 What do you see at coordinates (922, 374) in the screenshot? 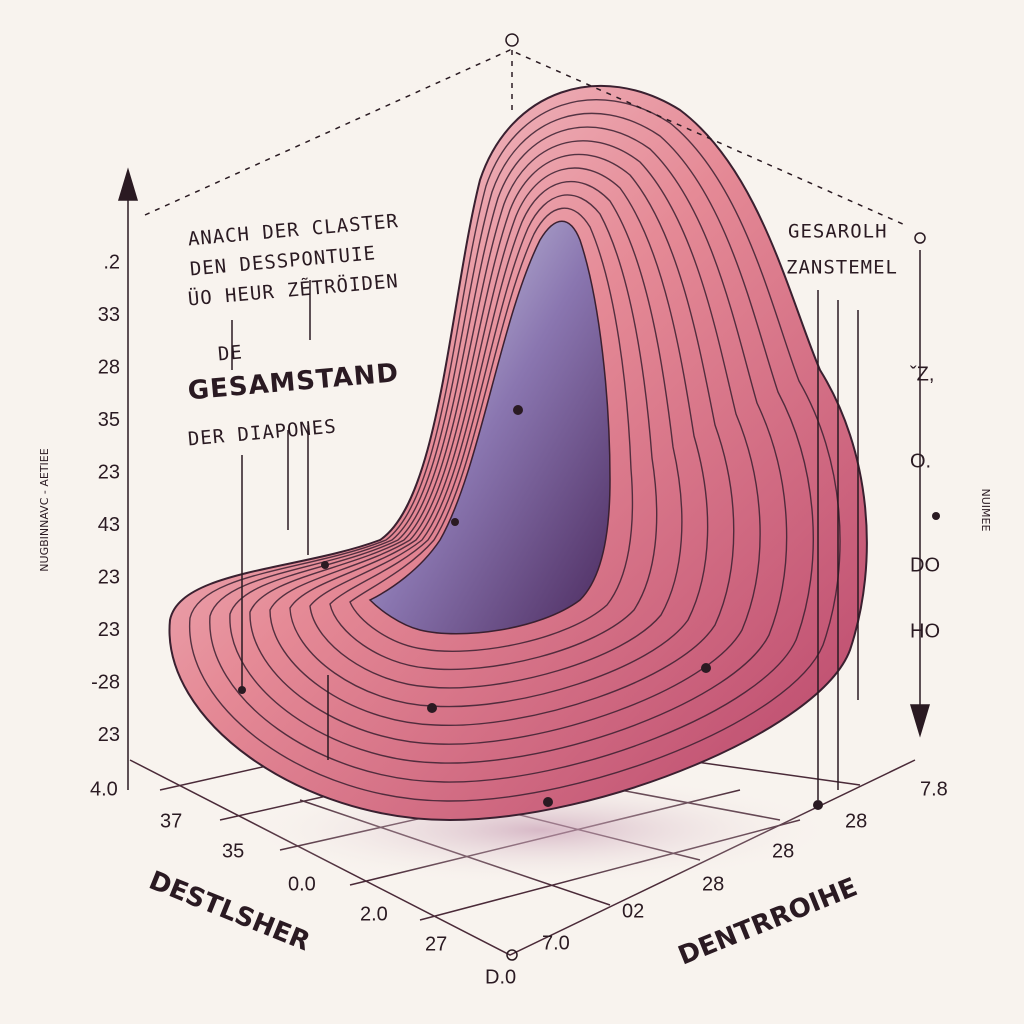
I see `axis-label: ˇZ,` at bounding box center [922, 374].